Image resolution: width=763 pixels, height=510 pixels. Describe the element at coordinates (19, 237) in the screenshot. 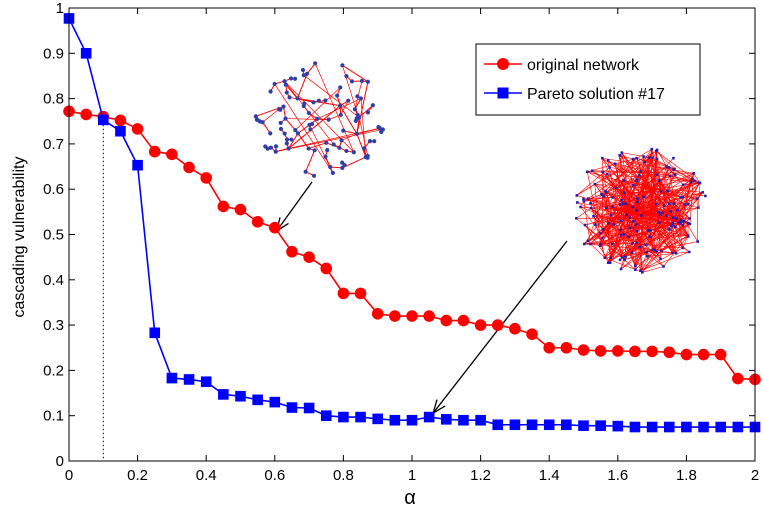

I see `y-axis-label: cascading vulnerability` at that location.